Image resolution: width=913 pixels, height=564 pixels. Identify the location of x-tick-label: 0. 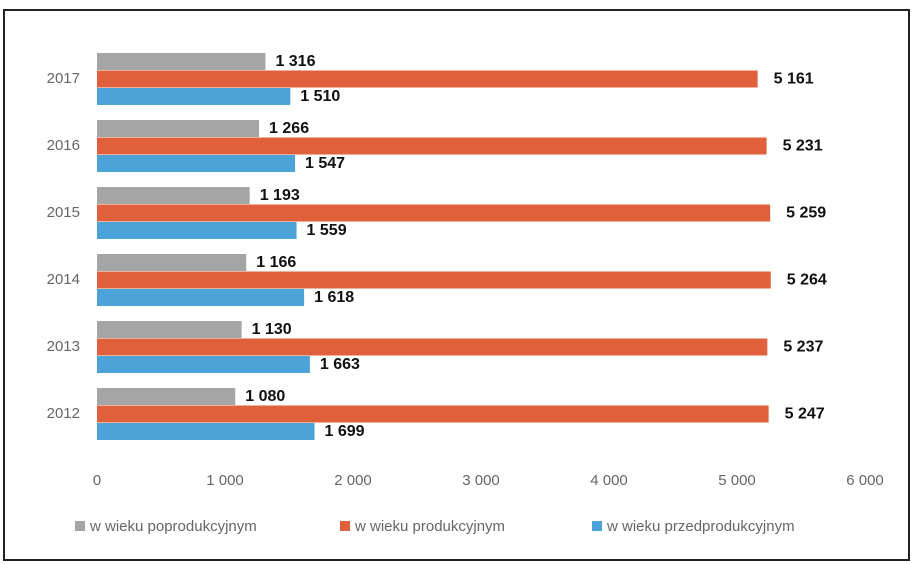
(97, 480).